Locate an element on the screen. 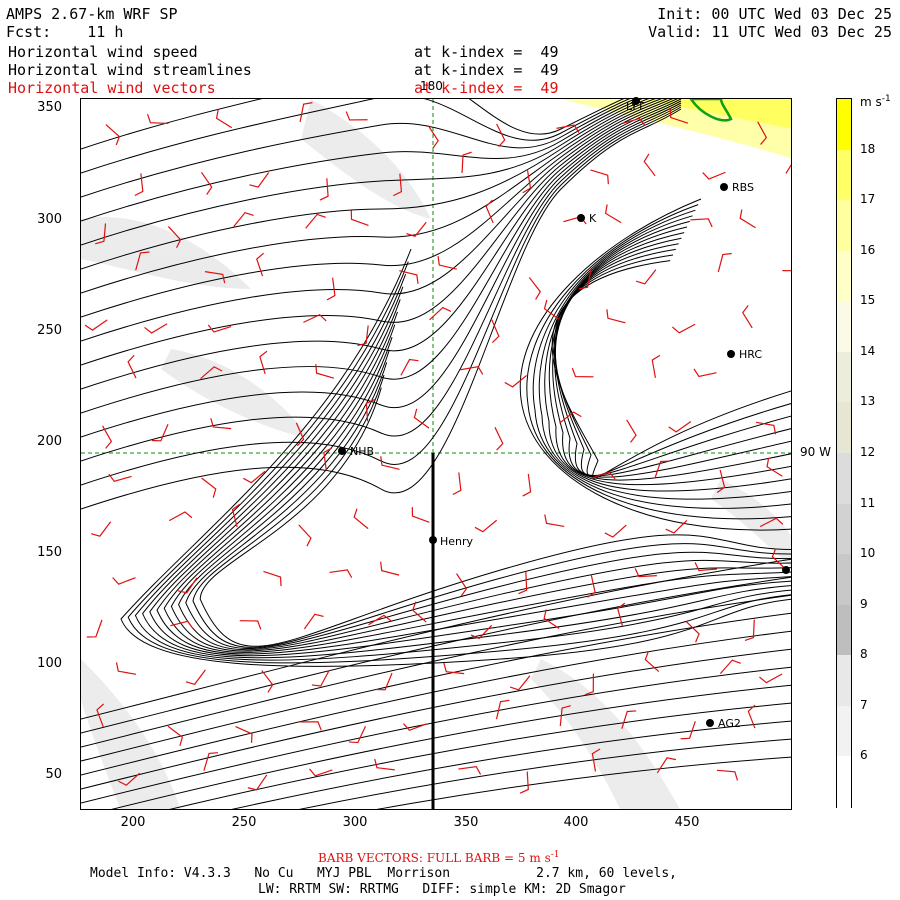  colorbar is located at coordinates (844, 453).